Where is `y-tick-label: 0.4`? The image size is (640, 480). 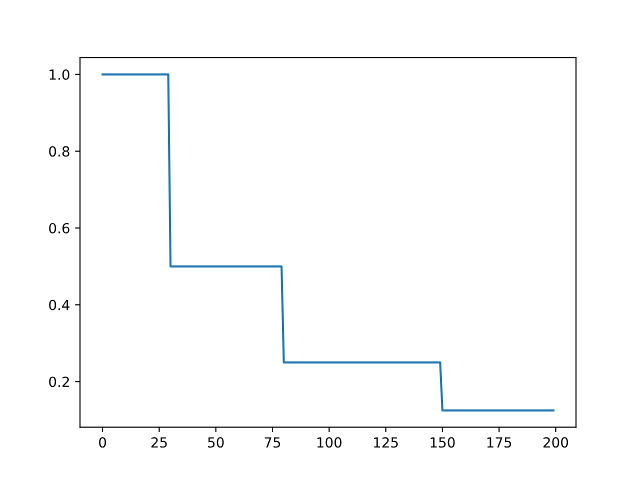 y-tick-label: 0.4 is located at coordinates (59, 305).